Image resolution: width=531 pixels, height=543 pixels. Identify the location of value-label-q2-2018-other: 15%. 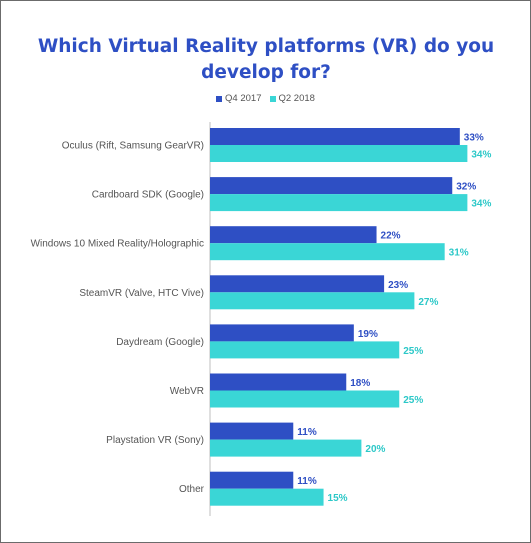
(338, 498).